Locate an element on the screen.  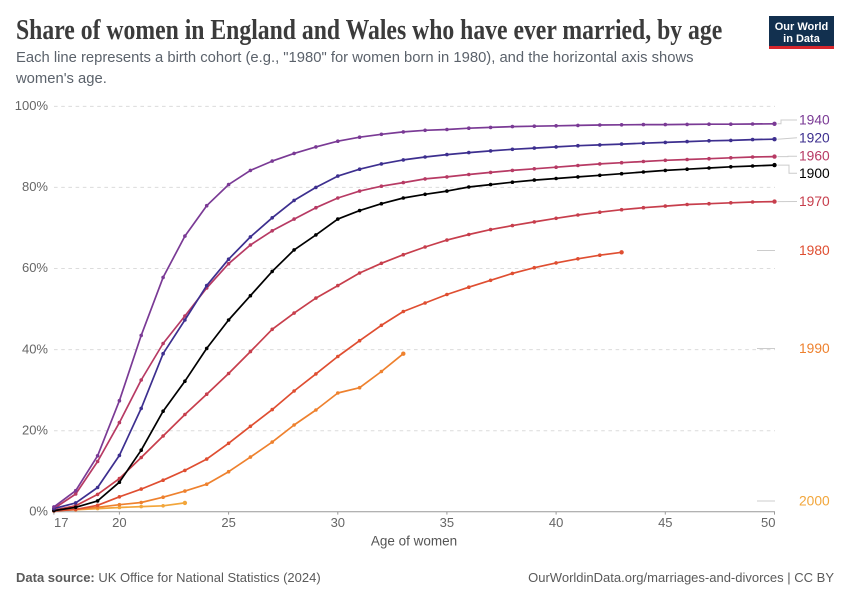
svg-text: 0% is located at coordinates (38, 511).